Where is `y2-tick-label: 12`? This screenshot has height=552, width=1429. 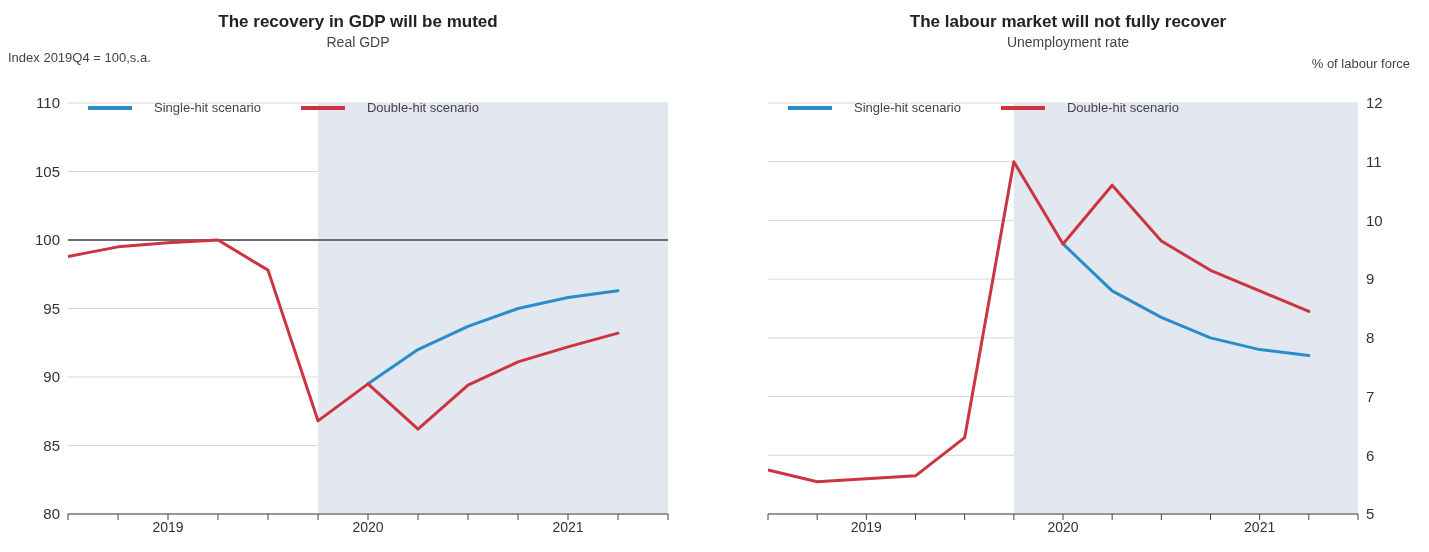
y2-tick-label: 12 is located at coordinates (1374, 103).